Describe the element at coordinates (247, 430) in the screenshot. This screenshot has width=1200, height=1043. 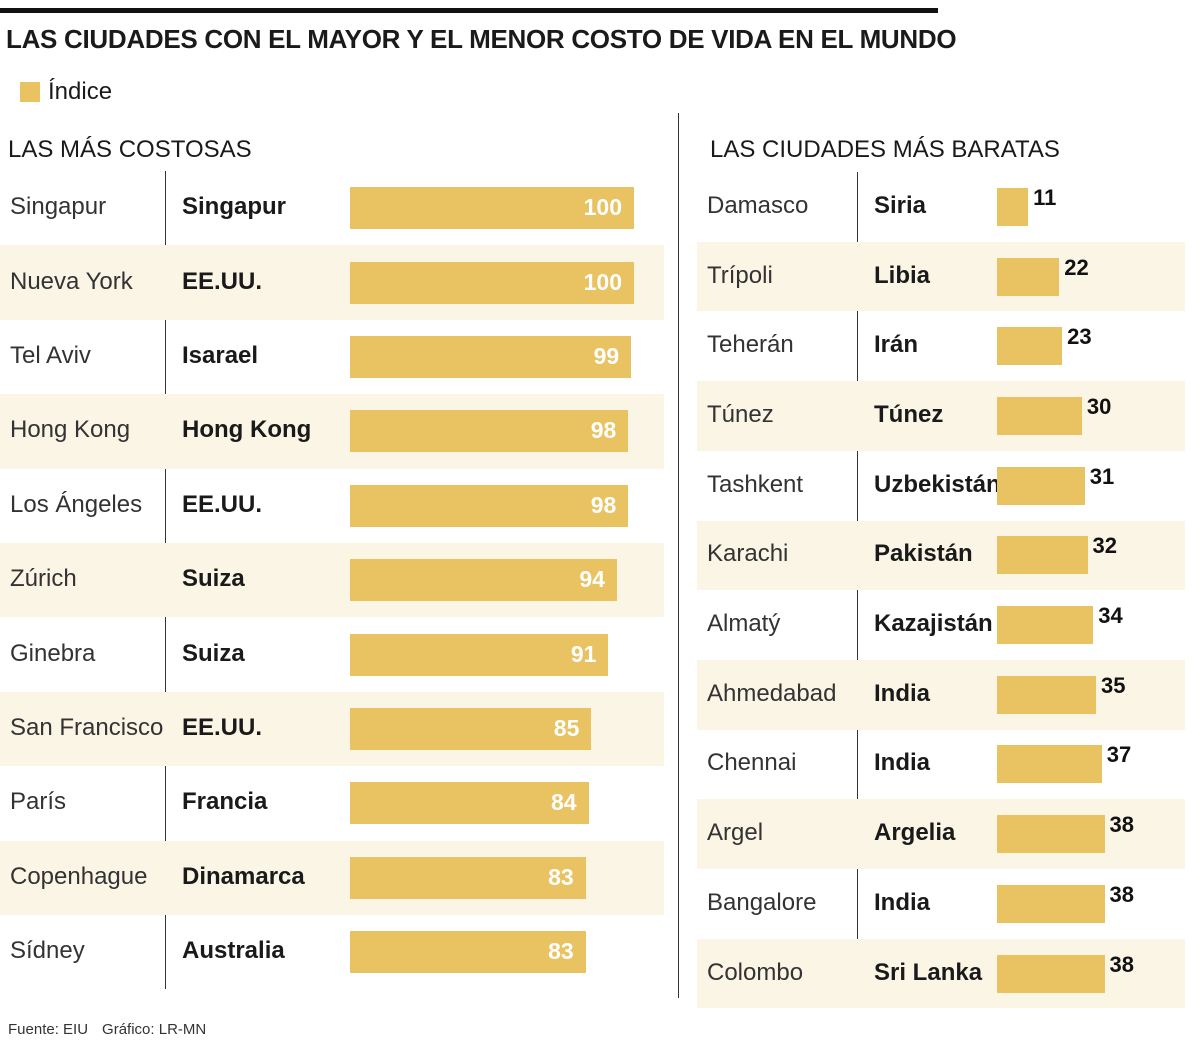
I see `country-label: Hong Kong` at that location.